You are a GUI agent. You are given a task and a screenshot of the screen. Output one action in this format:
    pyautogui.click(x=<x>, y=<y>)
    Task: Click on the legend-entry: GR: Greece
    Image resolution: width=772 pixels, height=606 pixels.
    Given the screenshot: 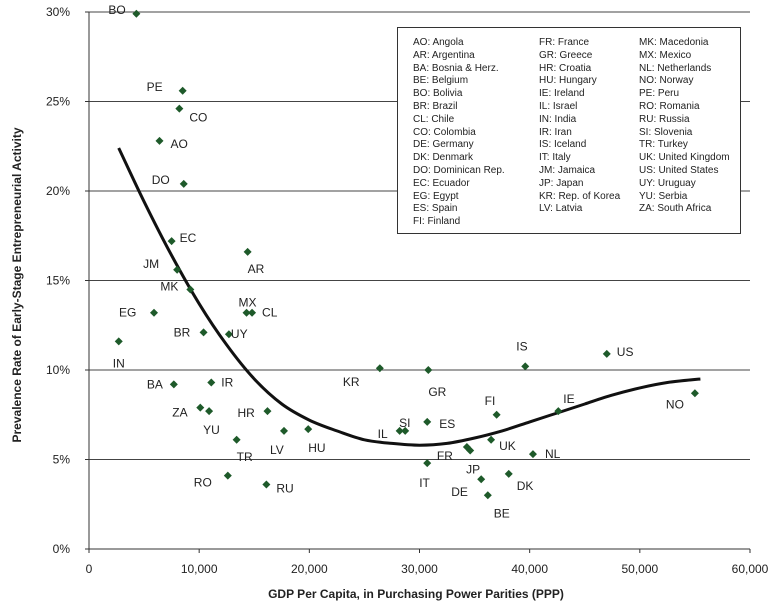 What is the action you would take?
    pyautogui.click(x=566, y=55)
    